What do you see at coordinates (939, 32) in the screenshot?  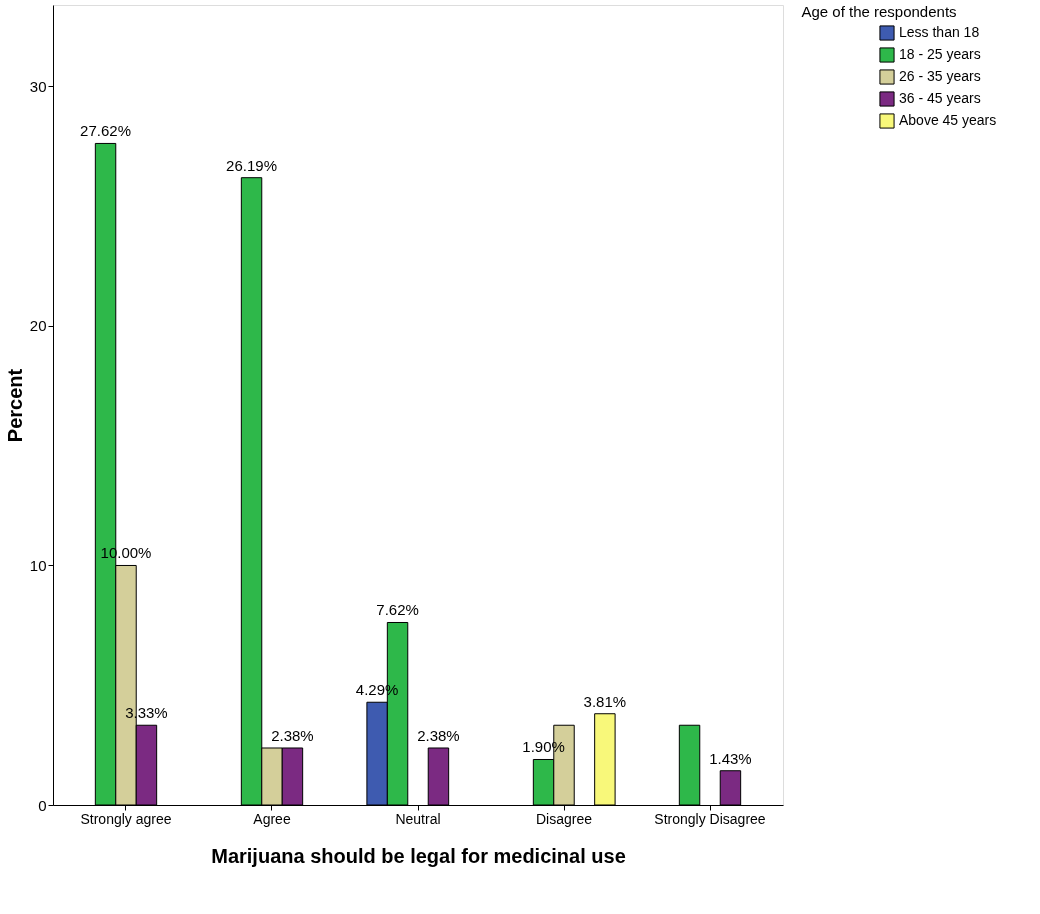 I see `legend-label: Less than 18` at bounding box center [939, 32].